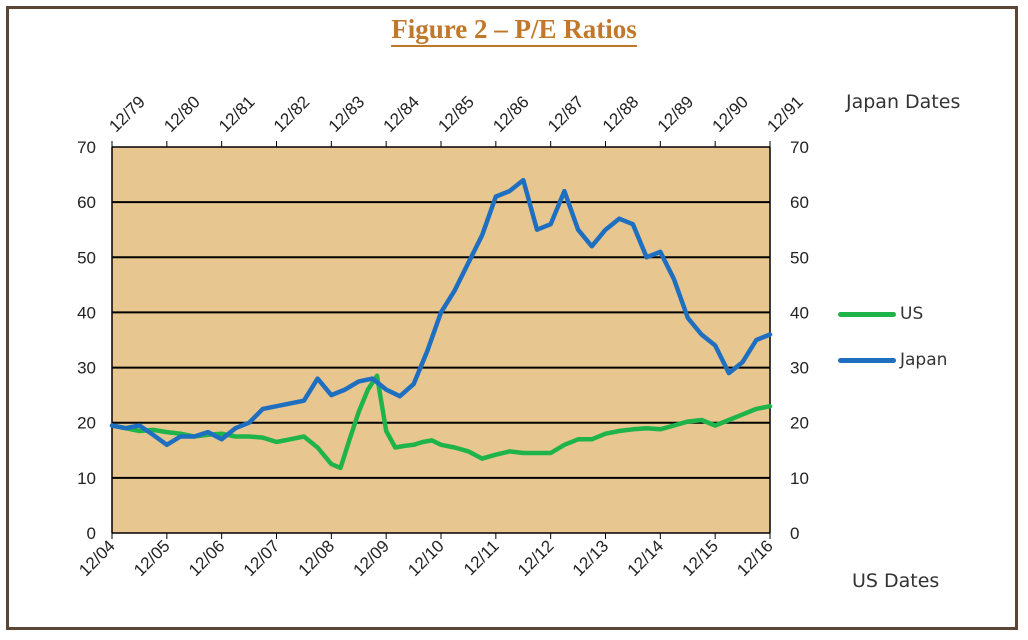 Image resolution: width=1028 pixels, height=640 pixels. I want to click on x-bottom-tick-12/06: 12/06, so click(207, 558).